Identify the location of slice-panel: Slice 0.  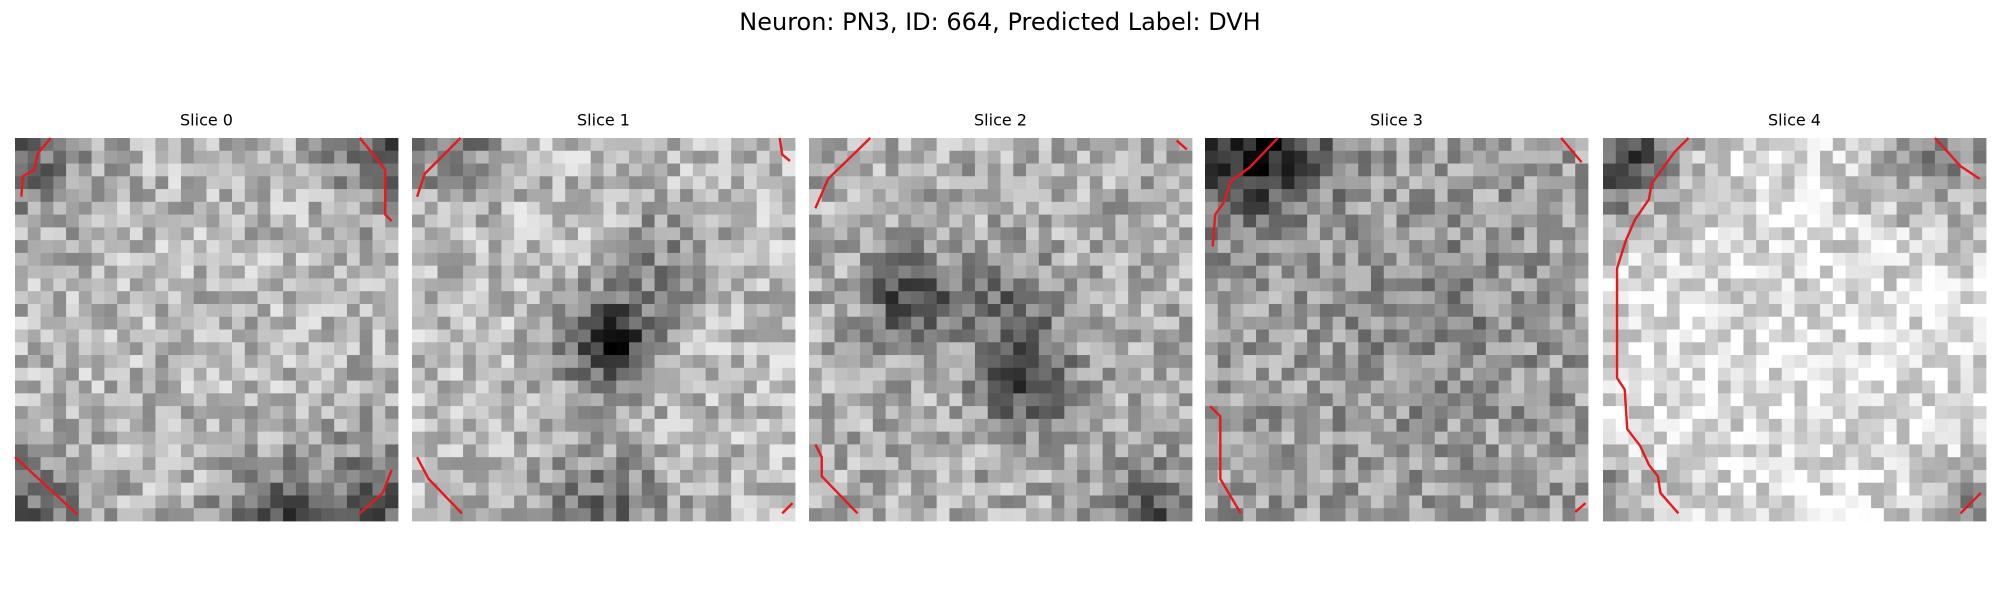
(206, 316).